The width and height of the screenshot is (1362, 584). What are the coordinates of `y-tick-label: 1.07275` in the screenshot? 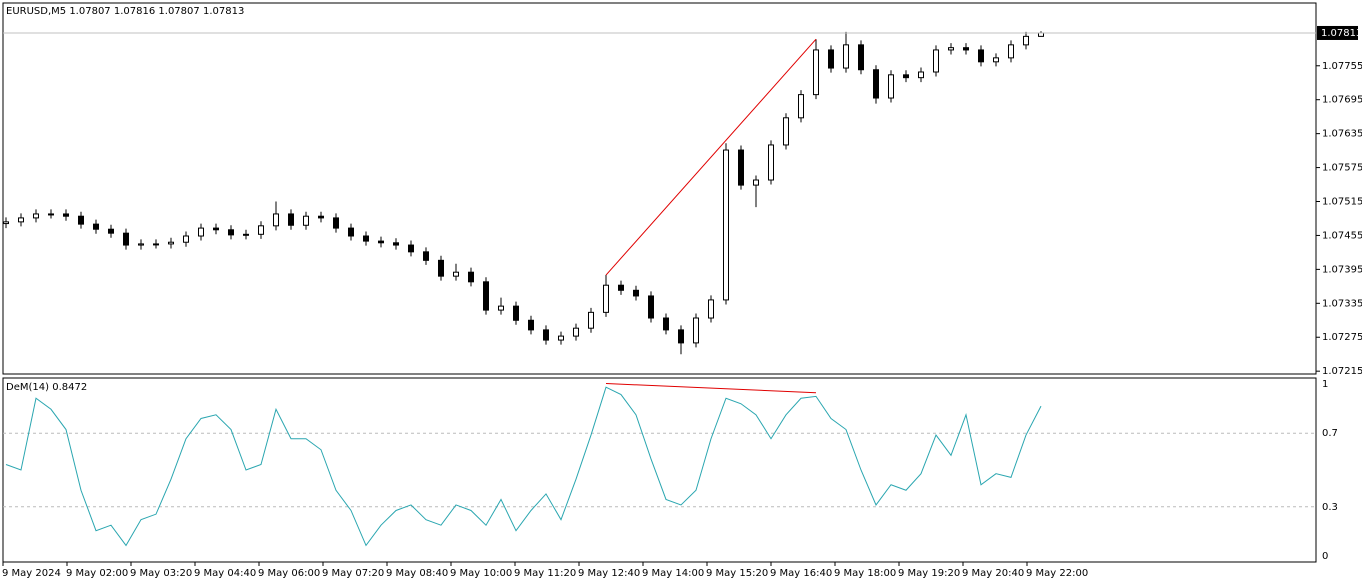 It's located at (1342, 337).